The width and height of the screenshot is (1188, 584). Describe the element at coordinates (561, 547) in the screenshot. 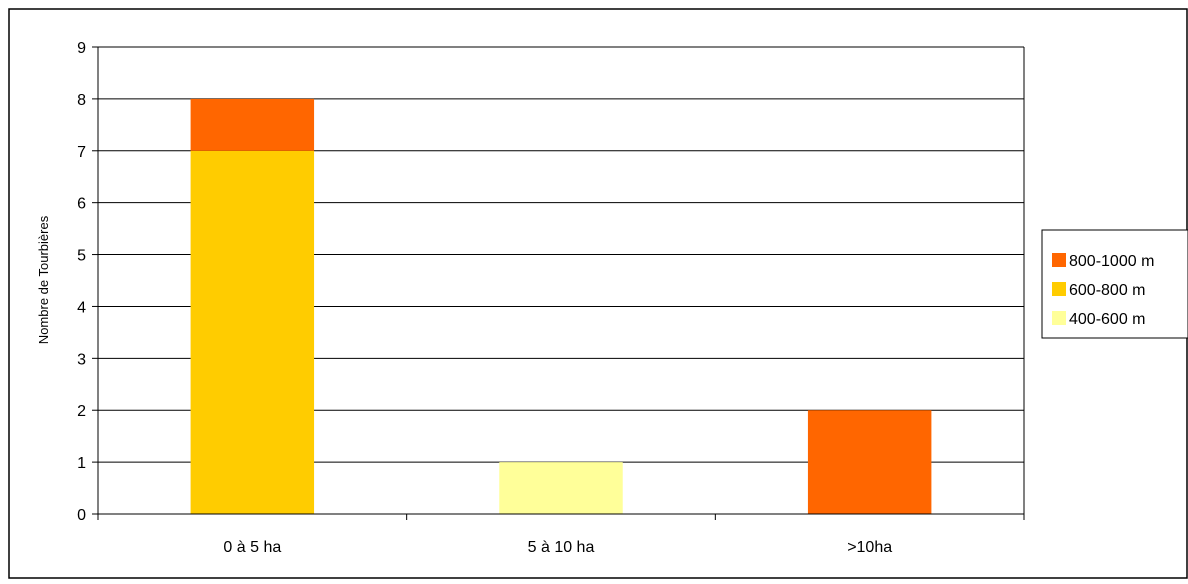

I see `x-tick-label: 5 à 10 ha` at that location.